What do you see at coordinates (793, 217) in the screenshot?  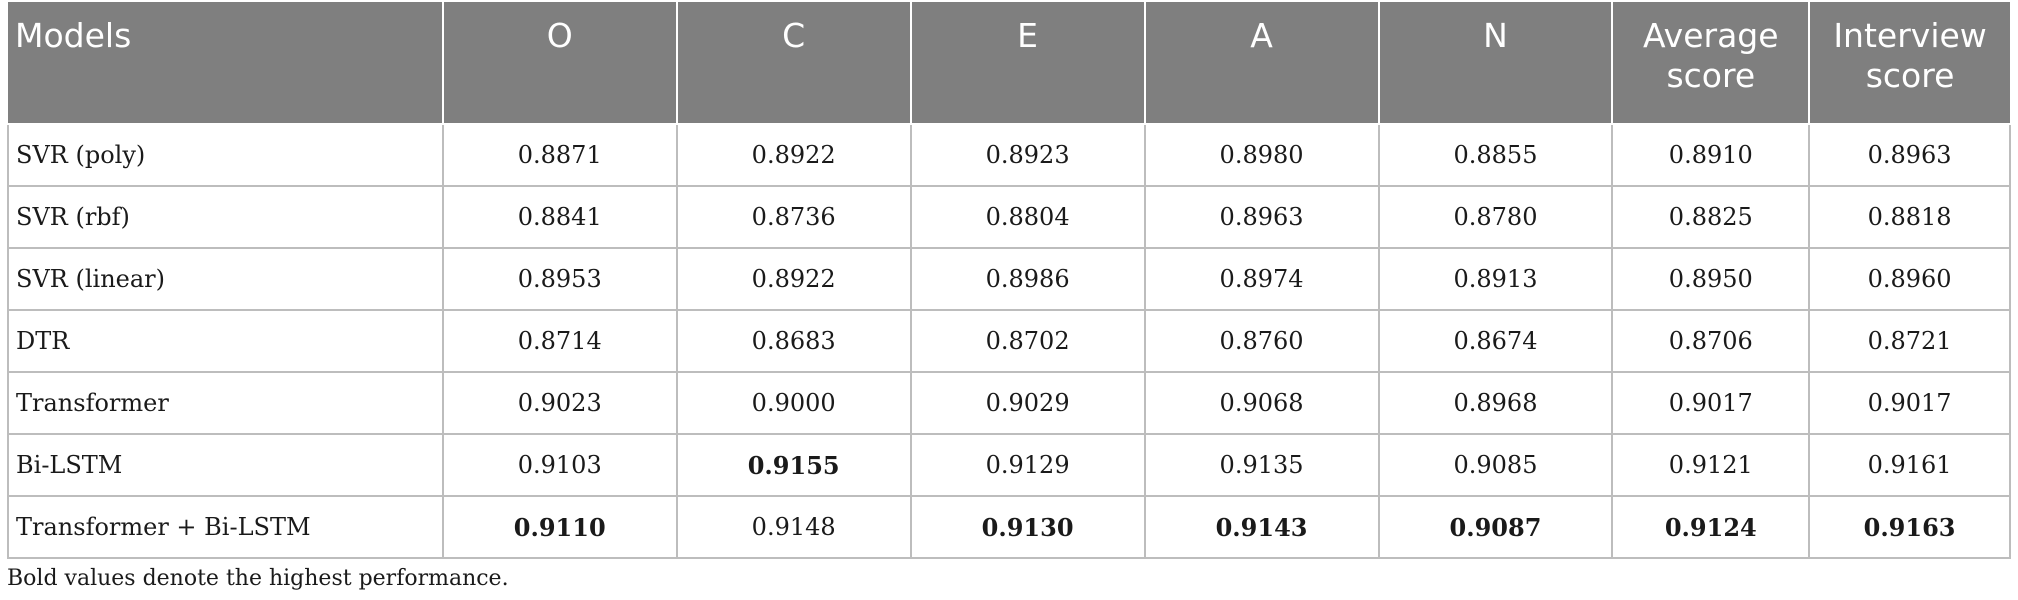 I see `score-cell: 0.8736` at bounding box center [793, 217].